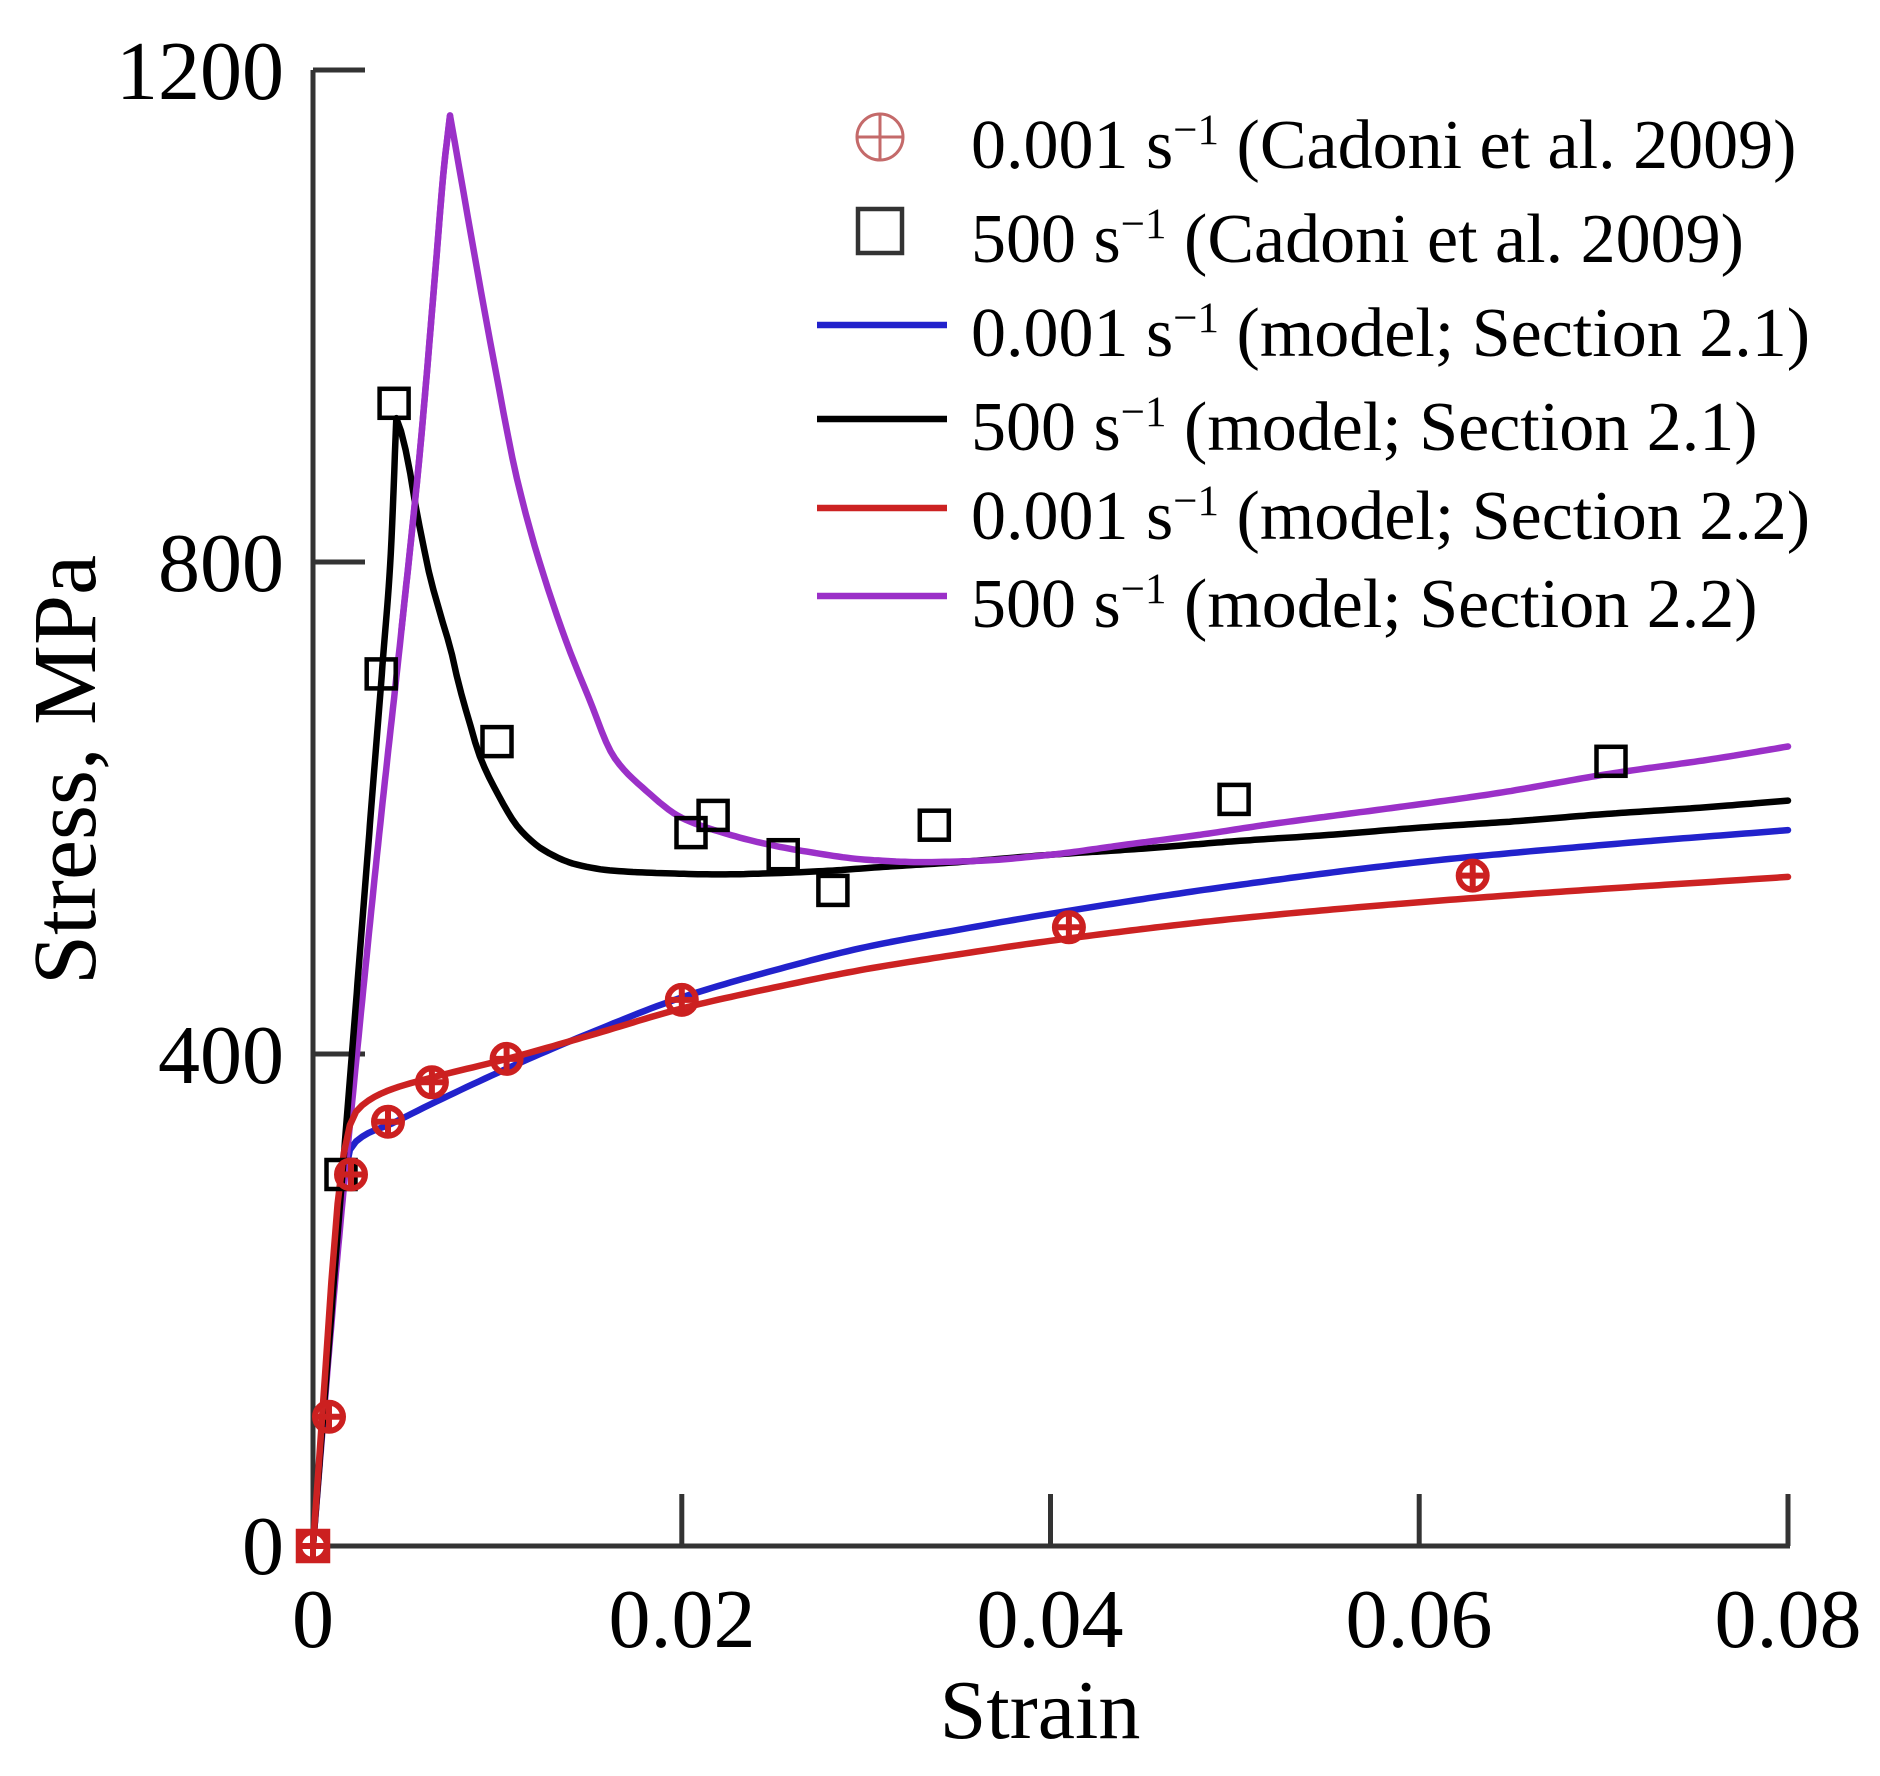  I want to click on svg-text: 0.06, so click(1419, 1619).